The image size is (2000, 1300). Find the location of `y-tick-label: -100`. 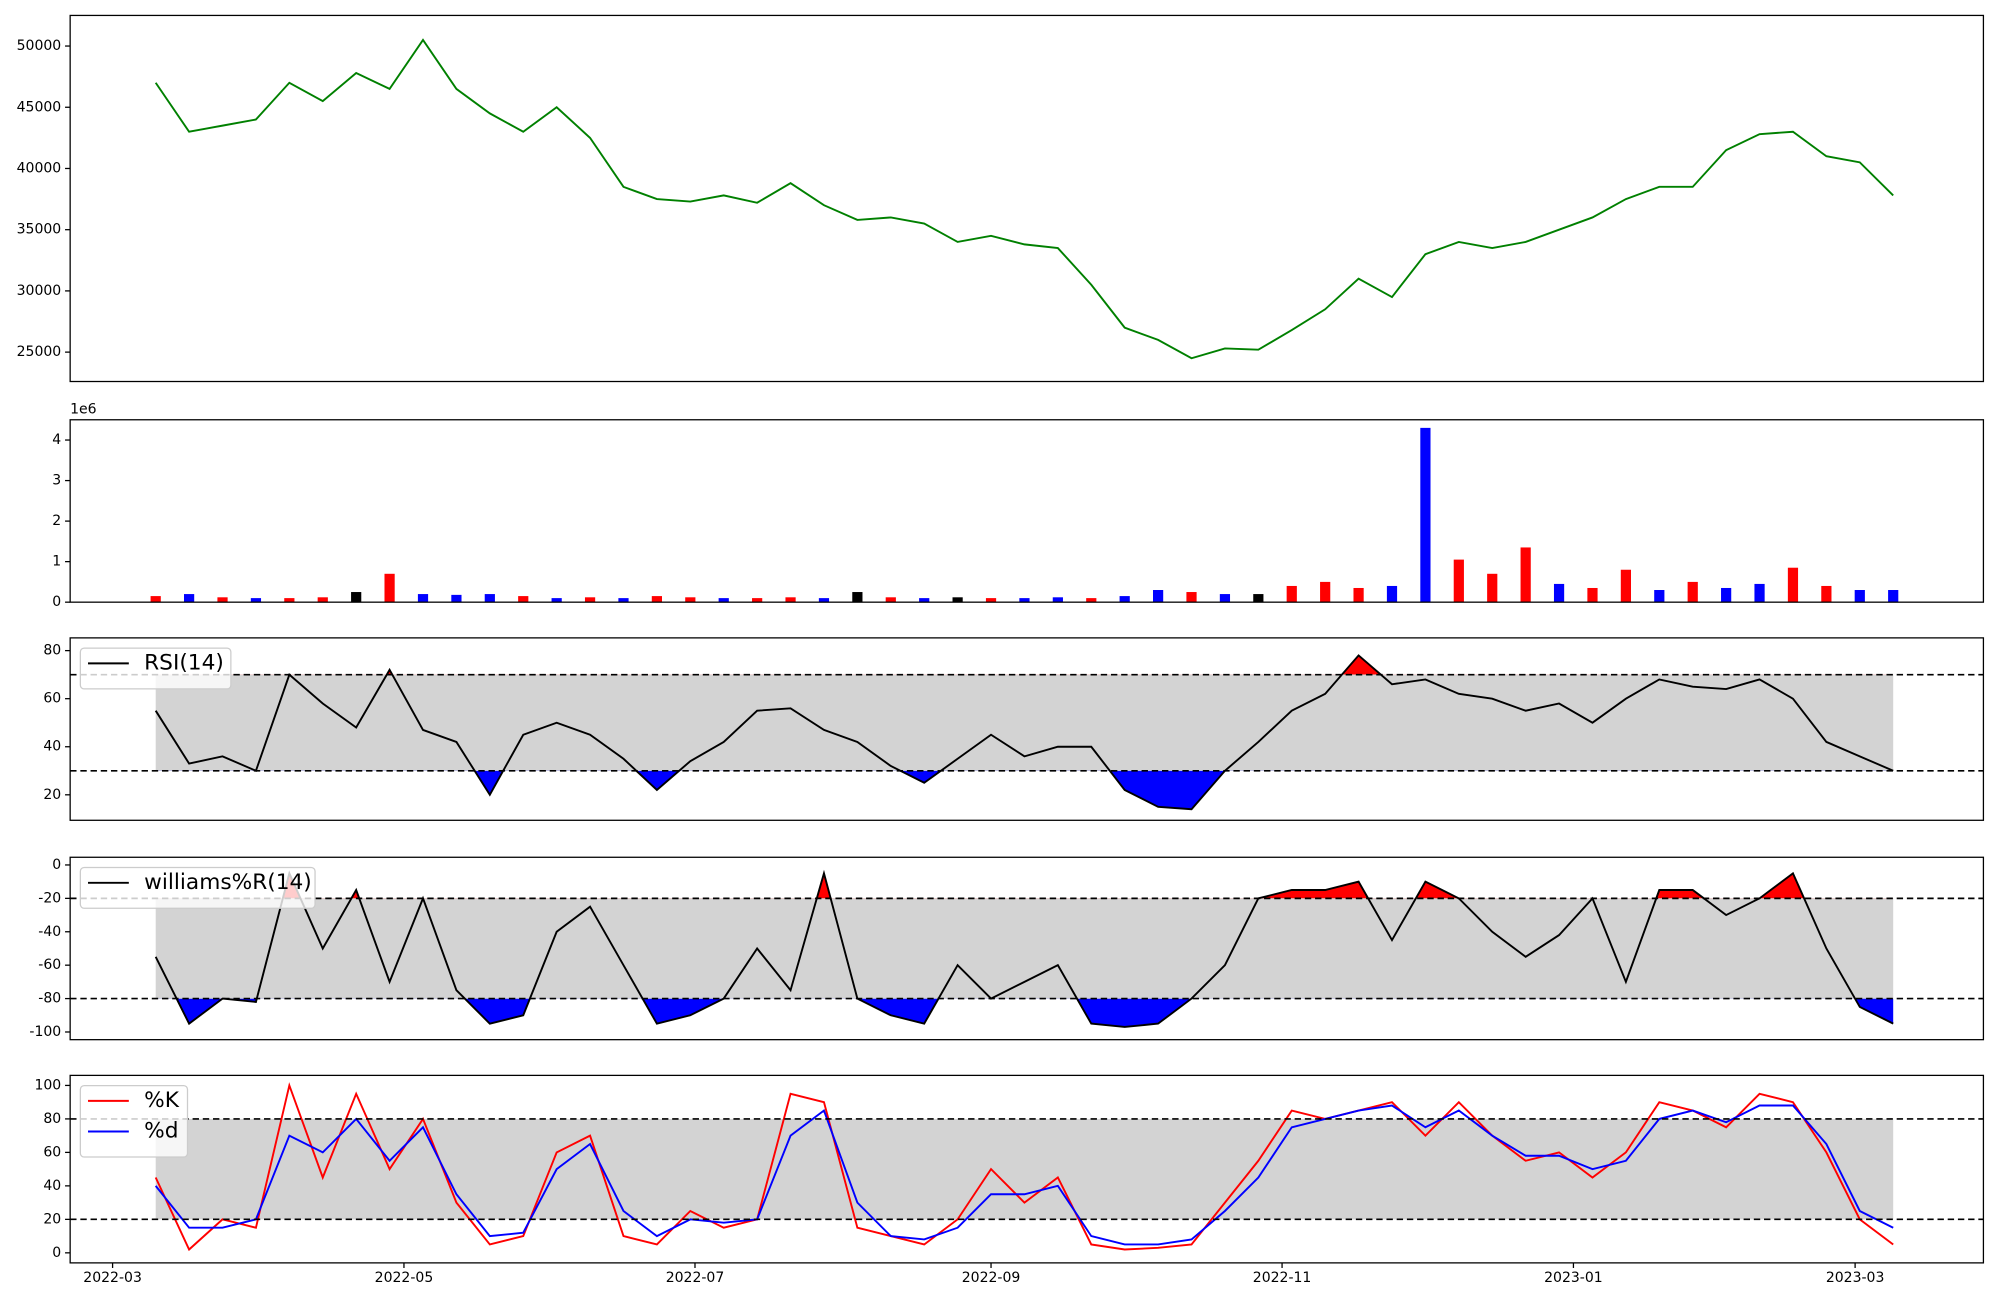

y-tick-label: -100 is located at coordinates (45, 1032).